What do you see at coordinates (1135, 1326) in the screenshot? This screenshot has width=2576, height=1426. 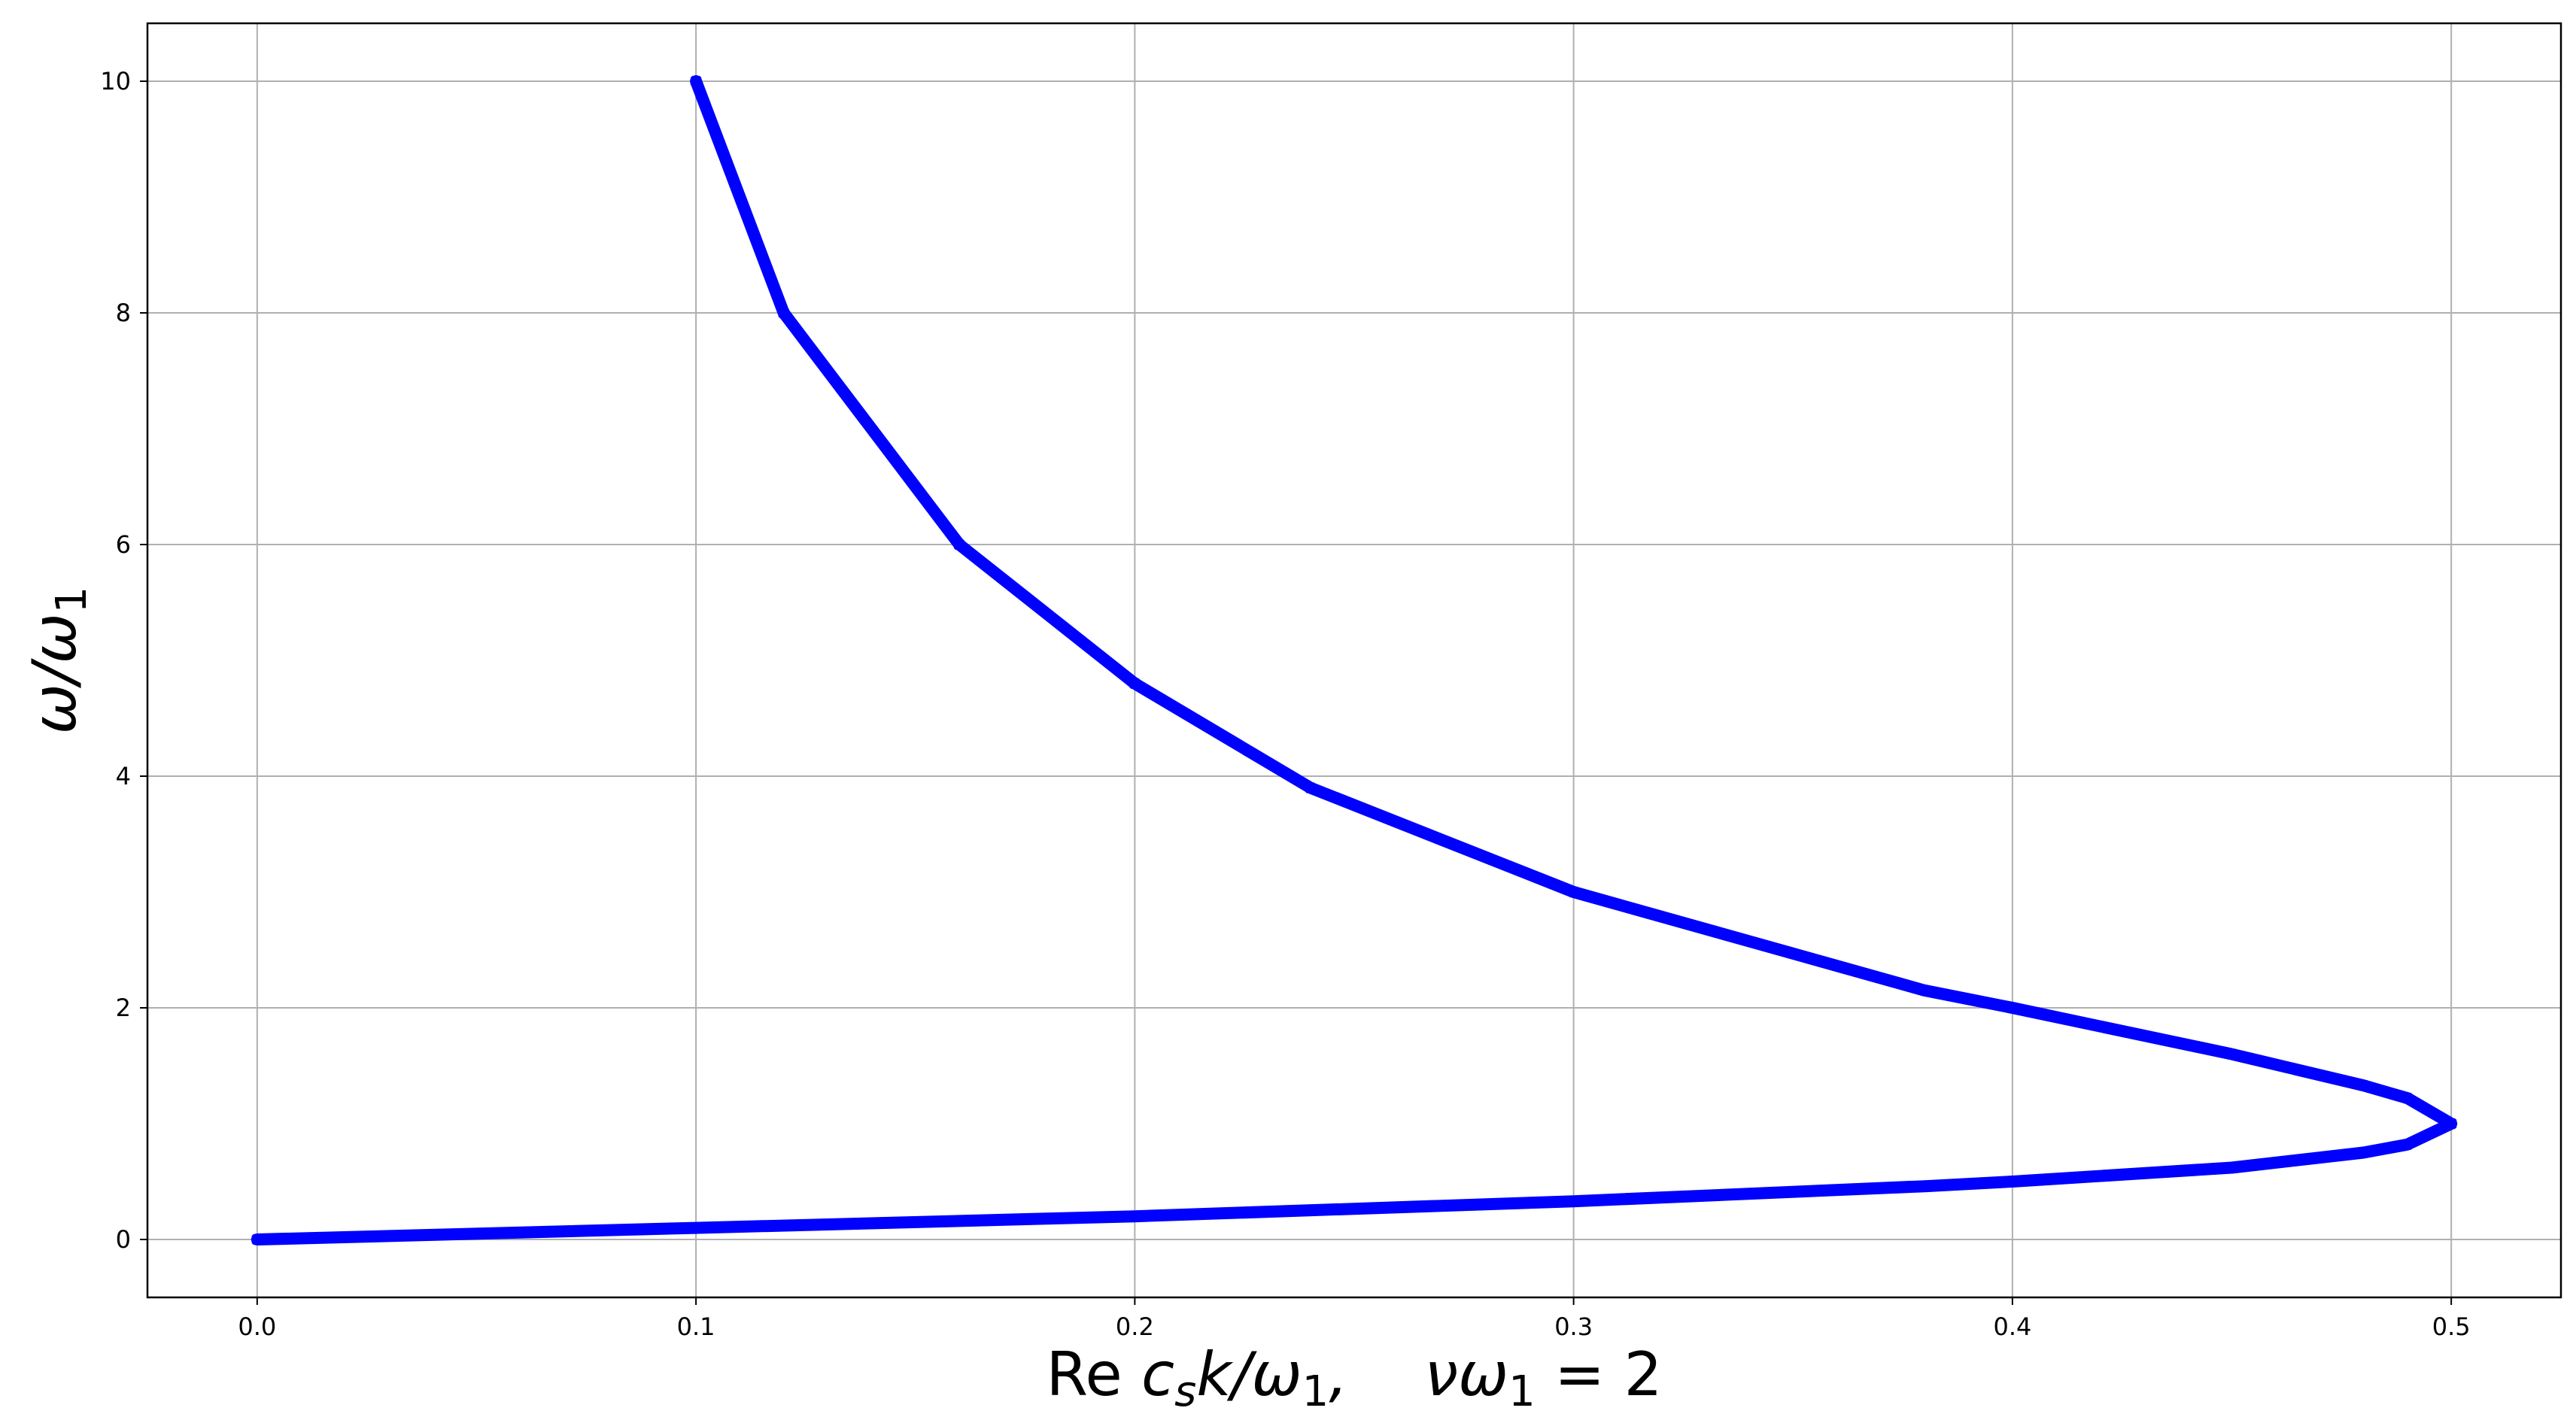 I see `x-tick-label: 0.2` at bounding box center [1135, 1326].